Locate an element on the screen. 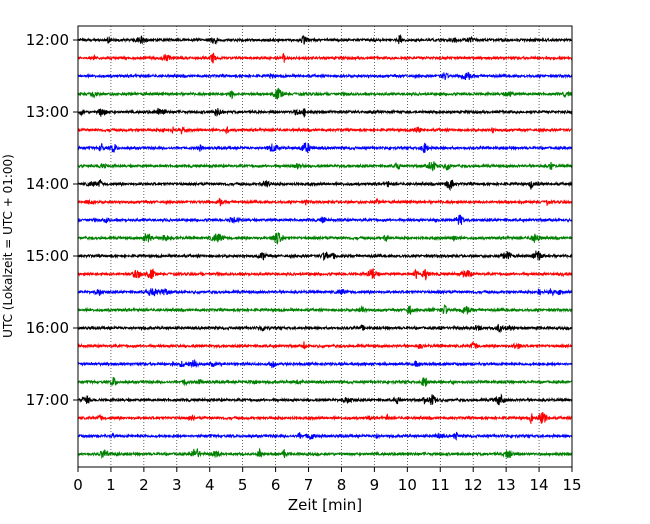  x-tick-label-9: 9 is located at coordinates (375, 485).